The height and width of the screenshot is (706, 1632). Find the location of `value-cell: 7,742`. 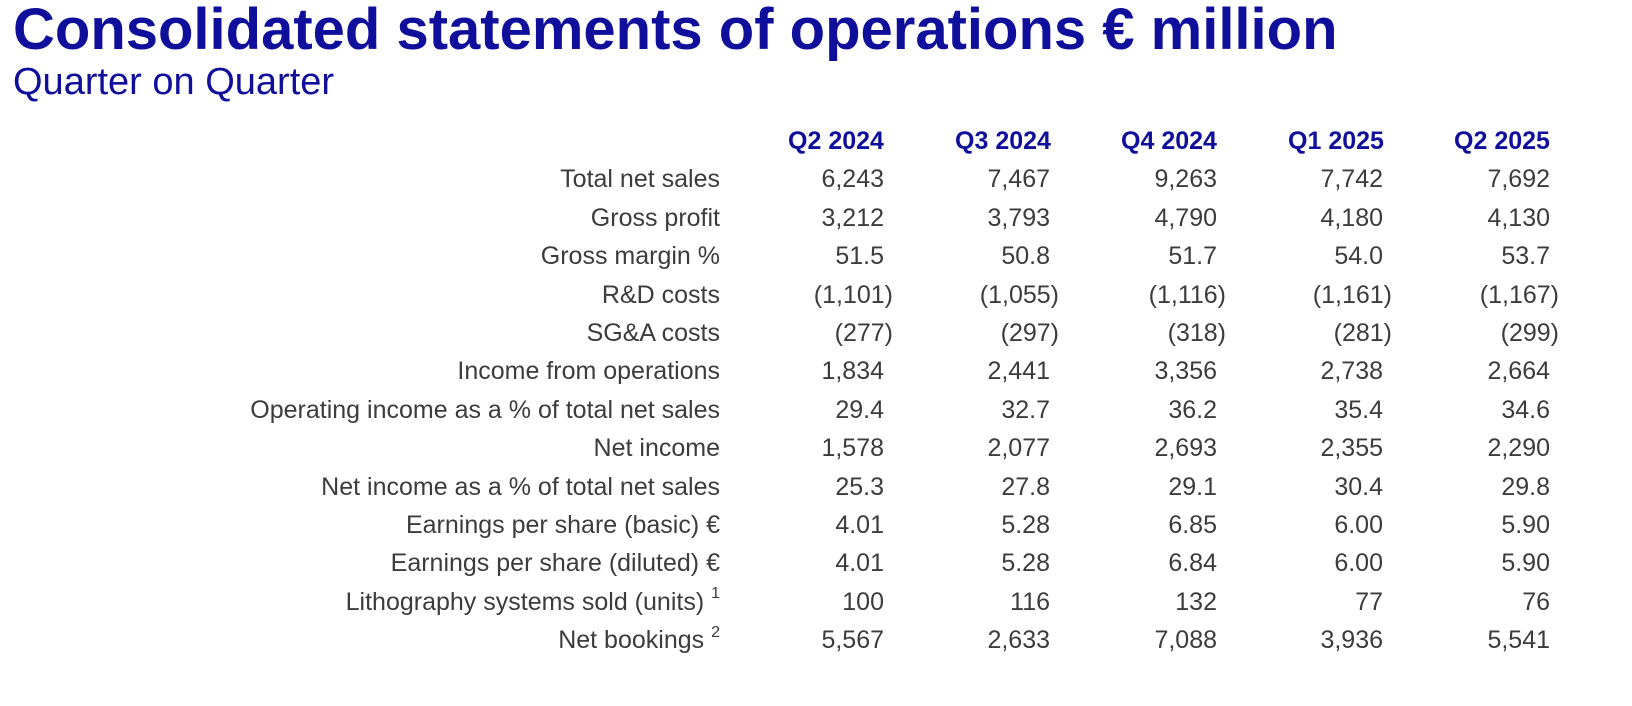

value-cell: 7,742 is located at coordinates (1351, 179).